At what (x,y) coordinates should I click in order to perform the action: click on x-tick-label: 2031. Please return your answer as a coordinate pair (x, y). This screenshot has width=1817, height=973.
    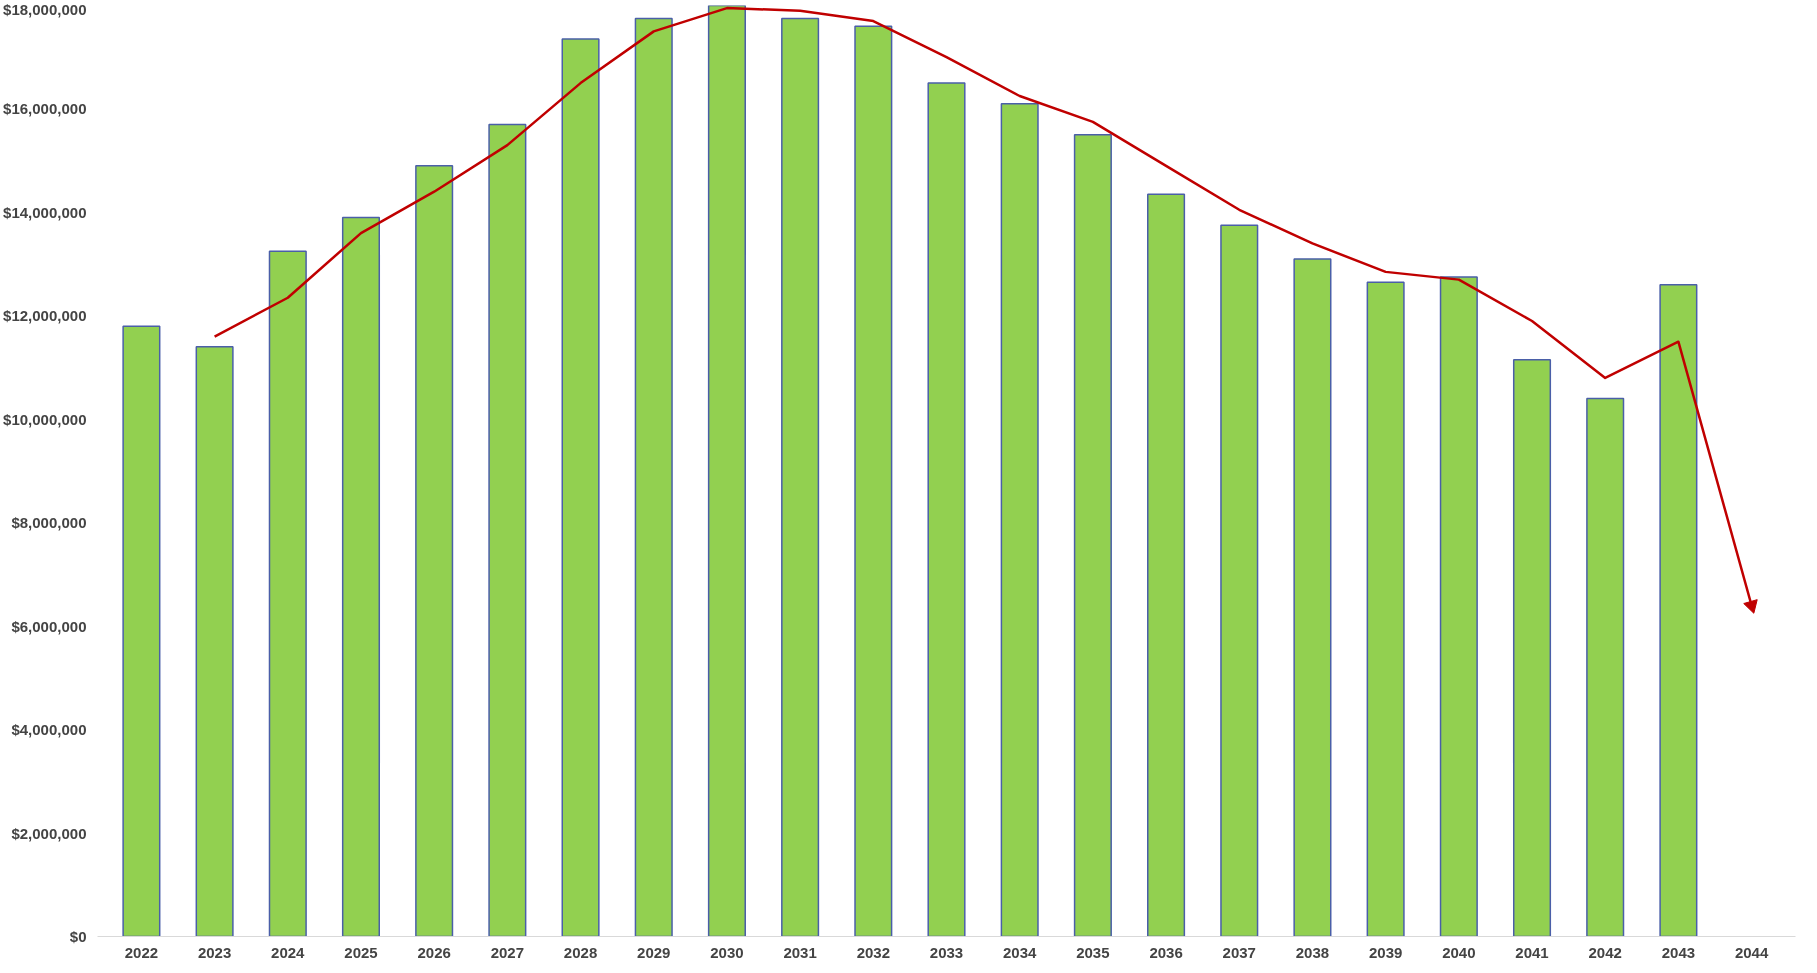
    Looking at the image, I should click on (800, 952).